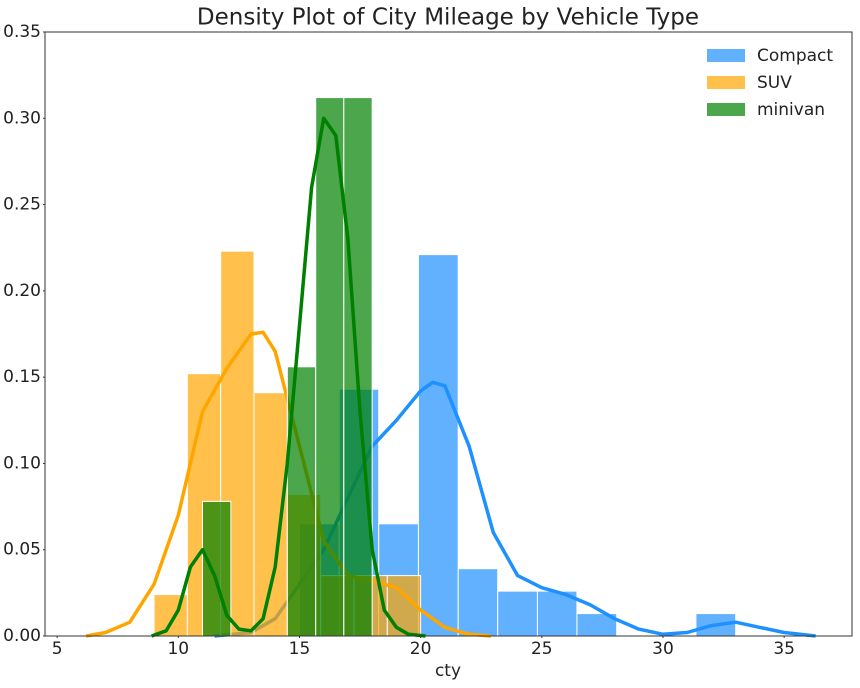 Image resolution: width=860 pixels, height=688 pixels. Describe the element at coordinates (22, 377) in the screenshot. I see `y-tick-label: 0.15` at that location.